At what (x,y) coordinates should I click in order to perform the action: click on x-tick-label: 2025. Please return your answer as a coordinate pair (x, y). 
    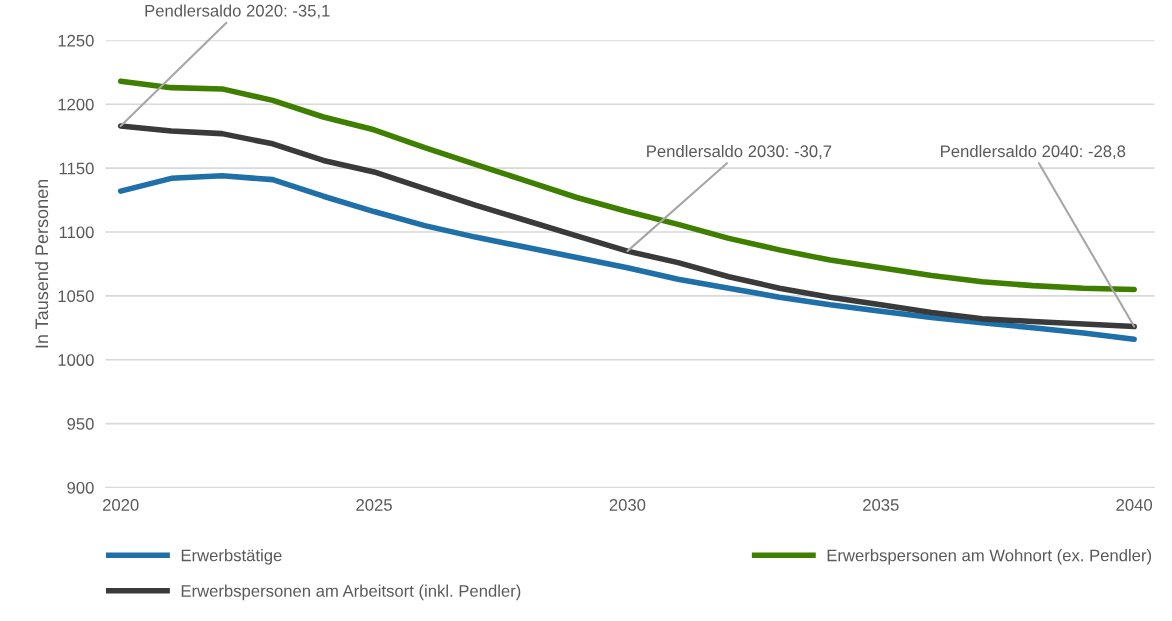
    Looking at the image, I should click on (374, 505).